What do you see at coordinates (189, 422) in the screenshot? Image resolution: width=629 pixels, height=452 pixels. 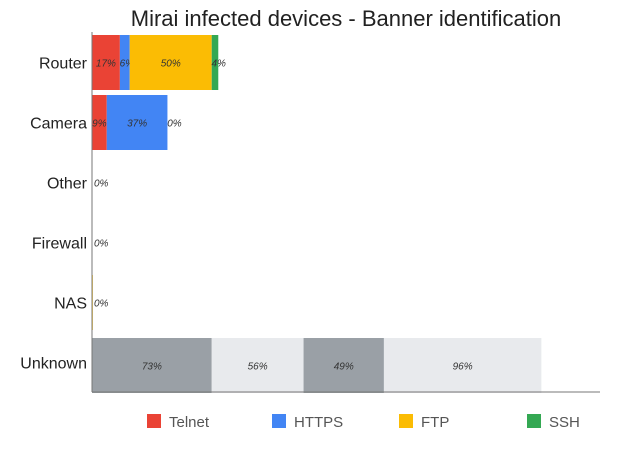 I see `legend-label-telnet: Telnet` at bounding box center [189, 422].